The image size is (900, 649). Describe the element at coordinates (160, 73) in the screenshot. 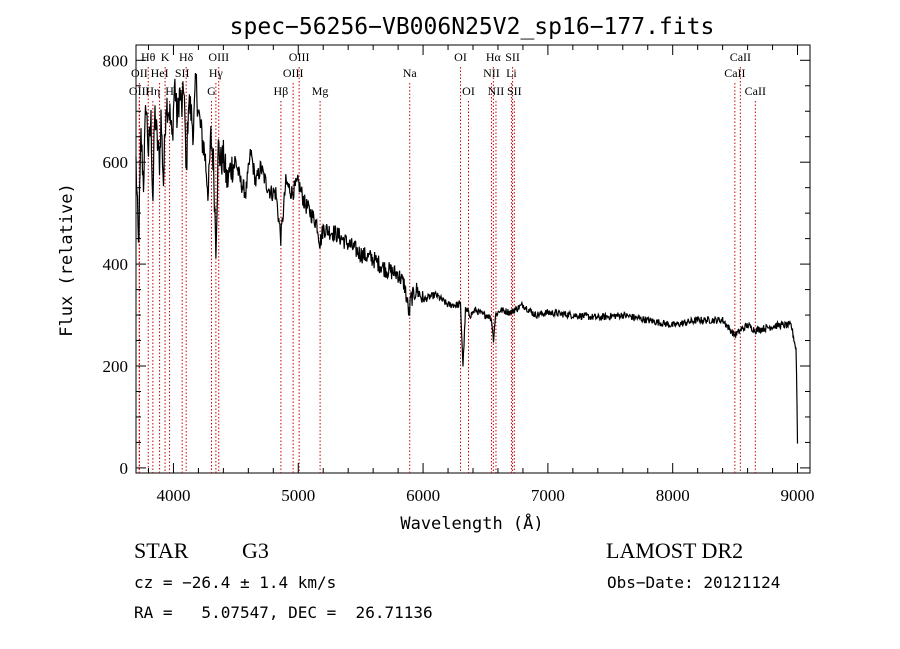

I see `line-marker-label: HeI` at that location.